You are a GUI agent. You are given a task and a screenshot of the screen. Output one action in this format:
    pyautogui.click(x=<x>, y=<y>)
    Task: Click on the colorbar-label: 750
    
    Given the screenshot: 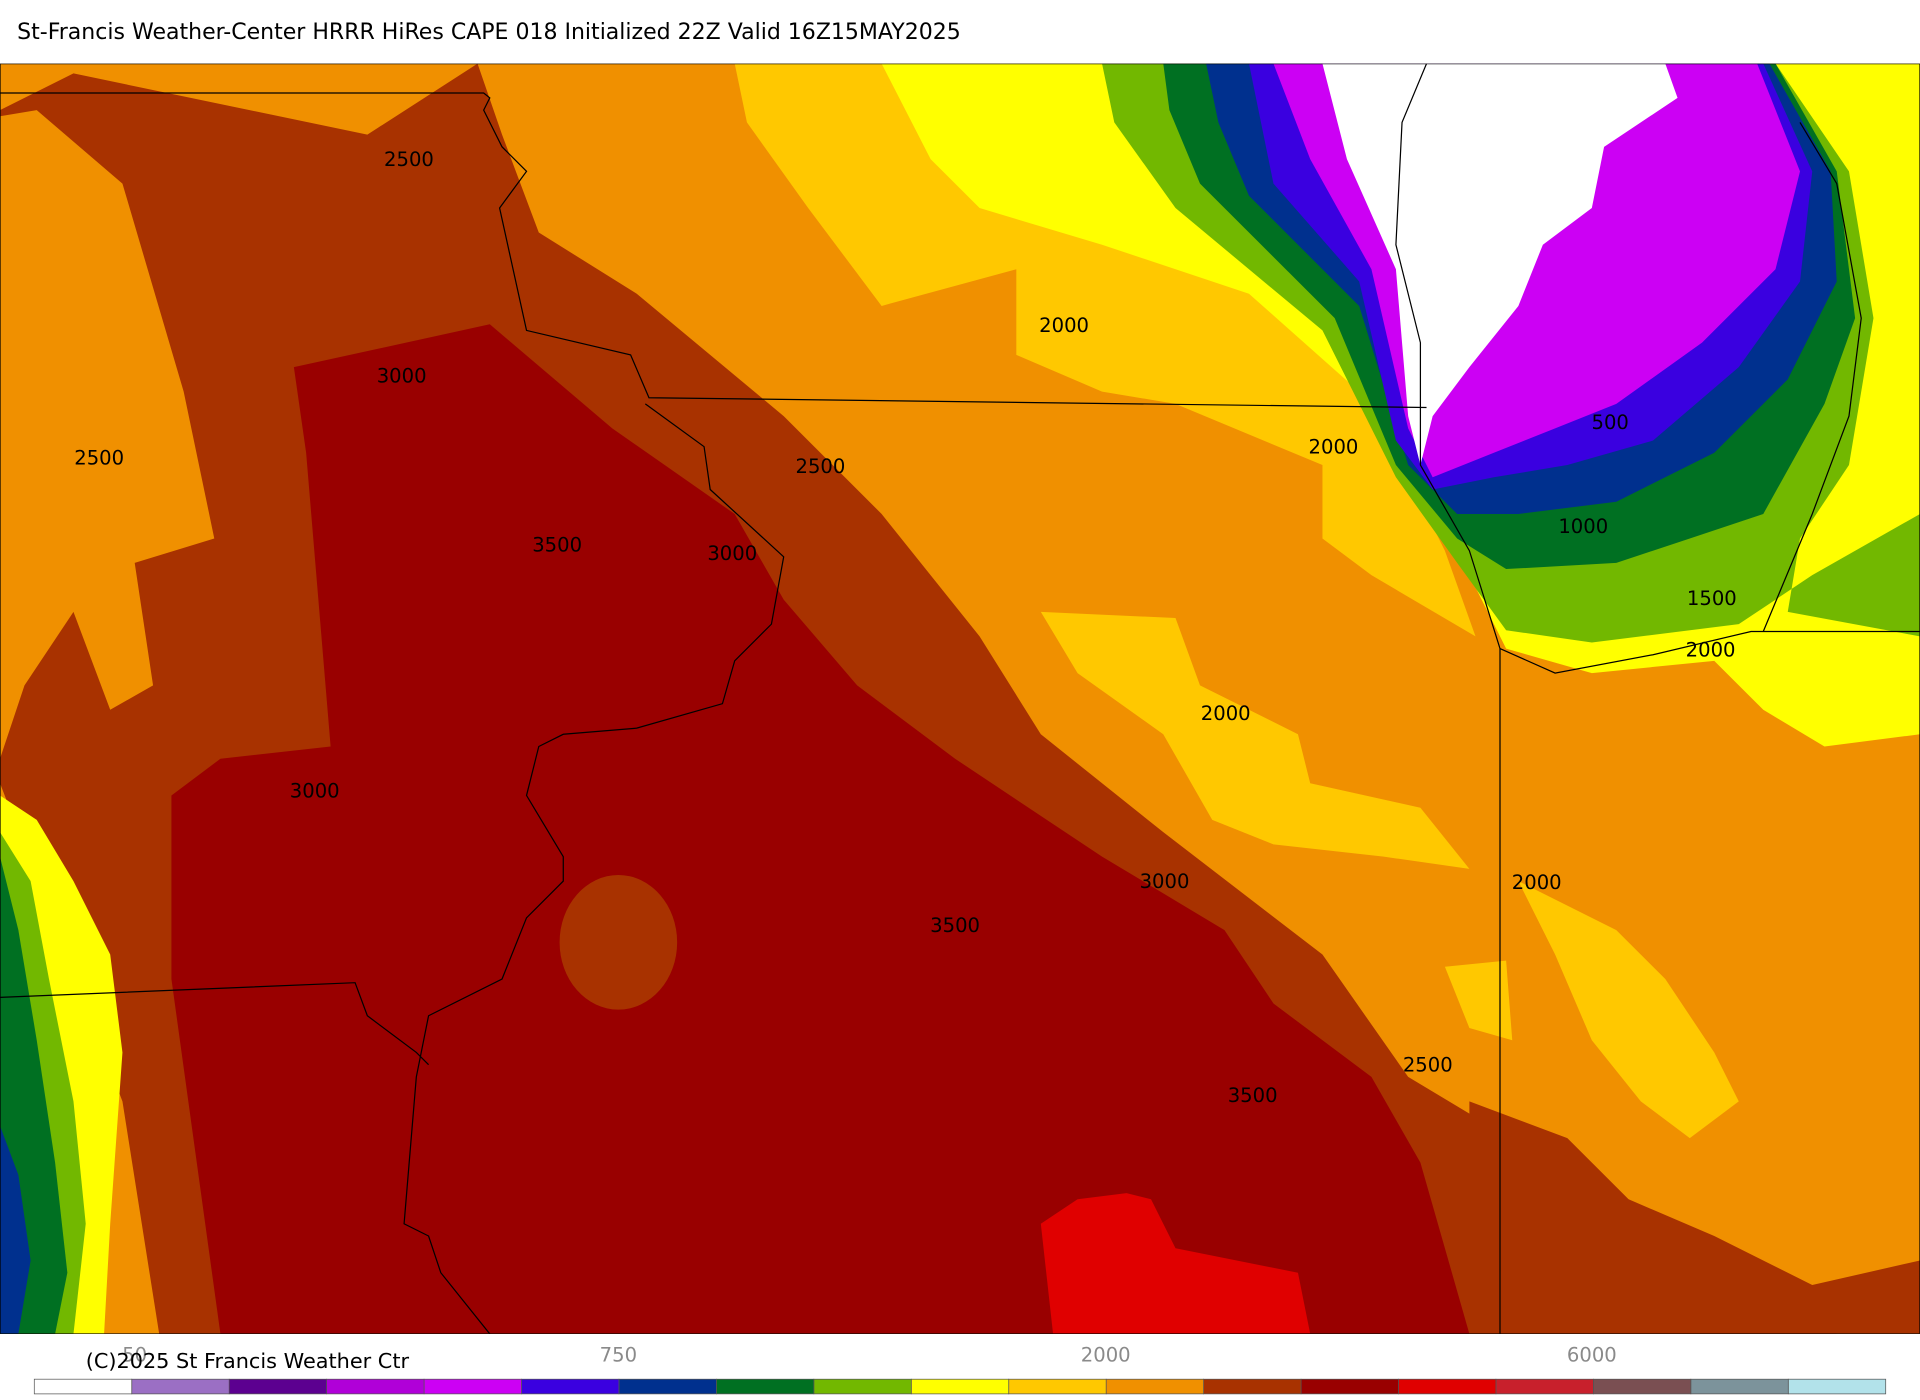 What is the action you would take?
    pyautogui.click(x=618, y=1354)
    